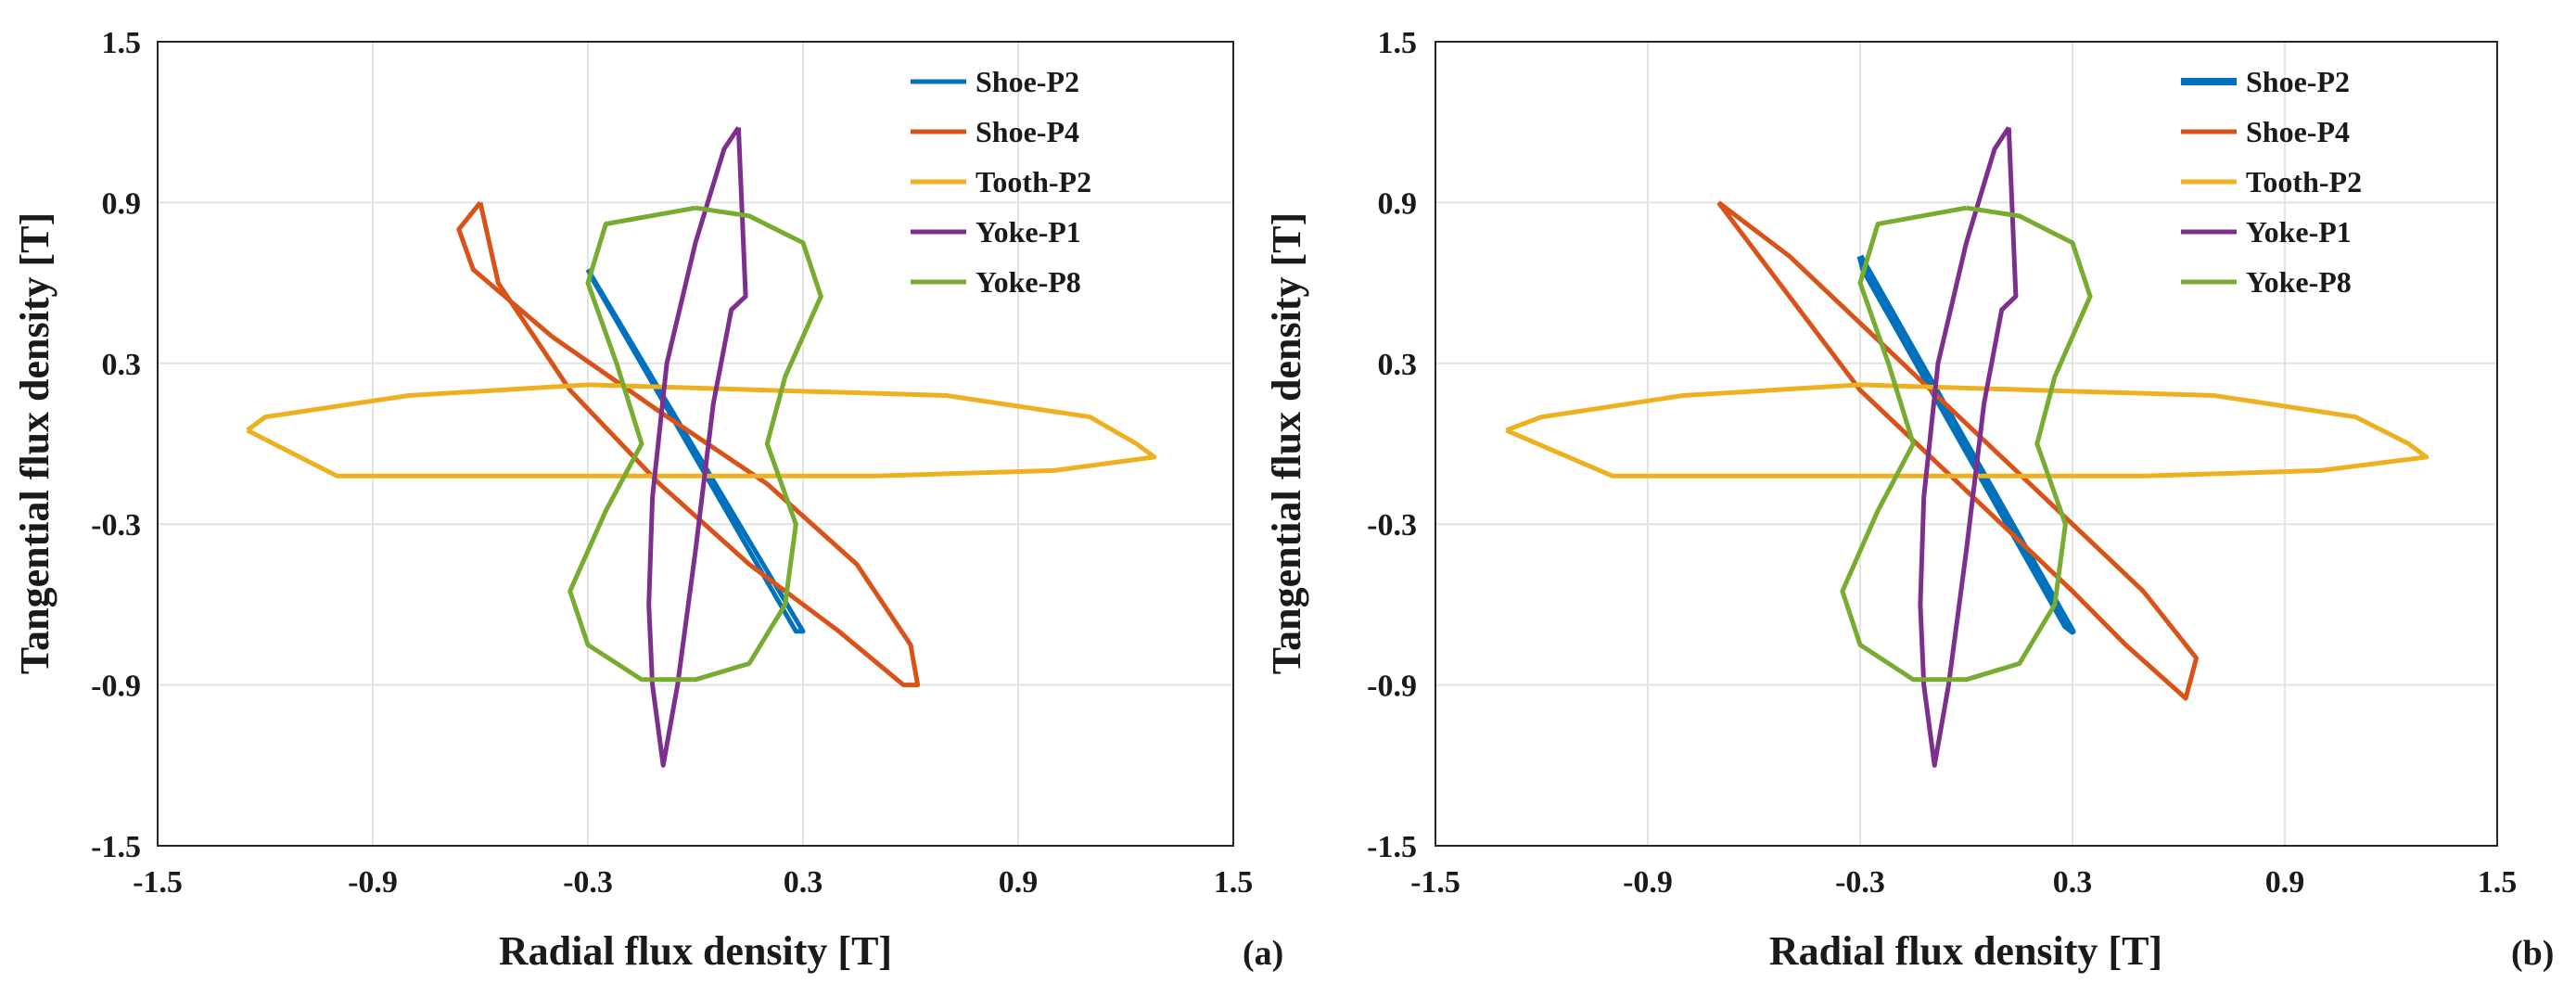 The height and width of the screenshot is (996, 2576). I want to click on x-tick-label-a-4: 0.9, so click(1019, 883).